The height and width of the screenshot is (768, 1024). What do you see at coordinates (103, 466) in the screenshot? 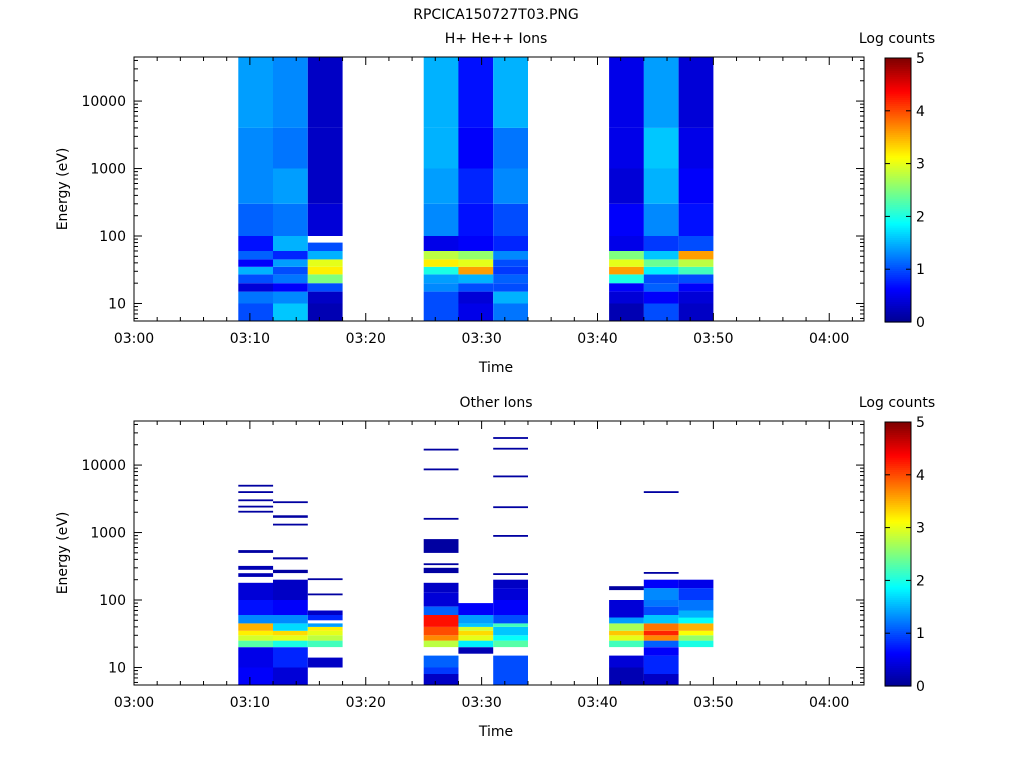
I see `y-tick-label: 10000` at bounding box center [103, 466].